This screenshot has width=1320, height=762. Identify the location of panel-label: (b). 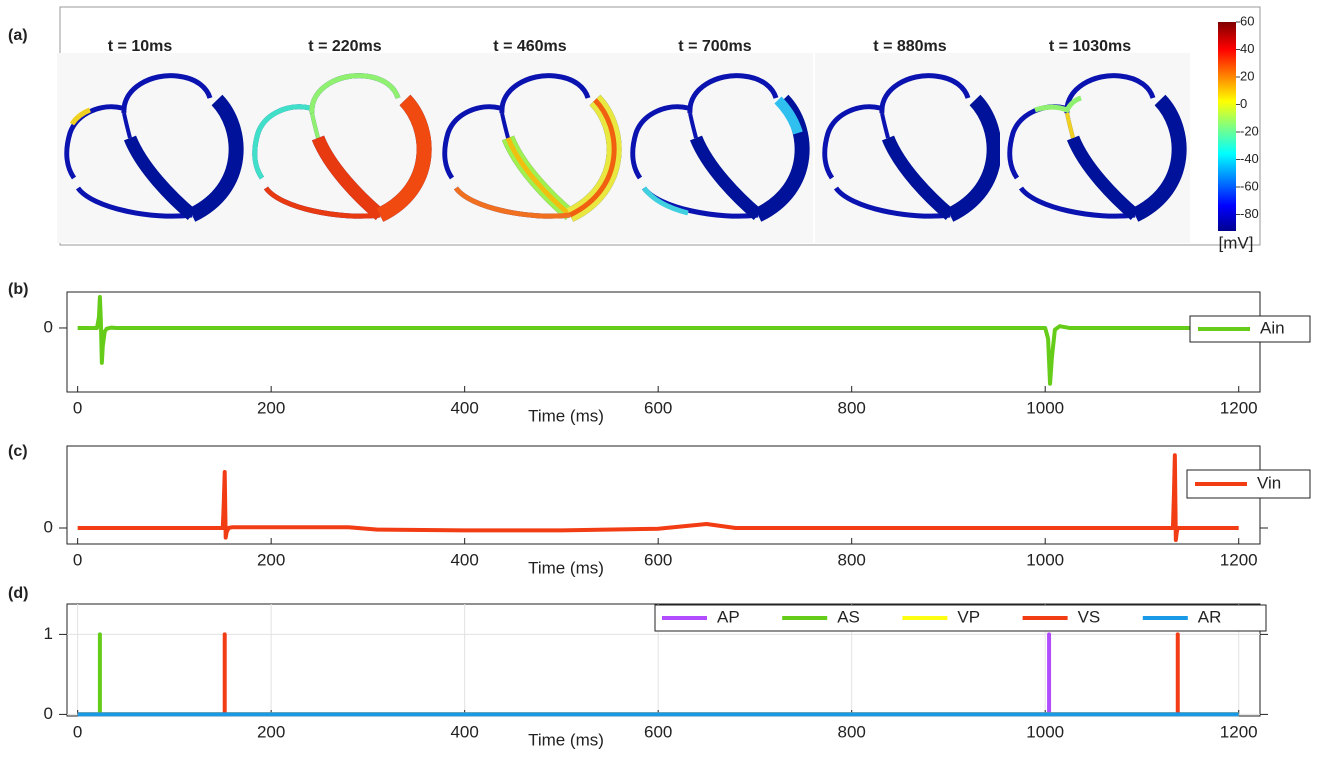
(18, 289).